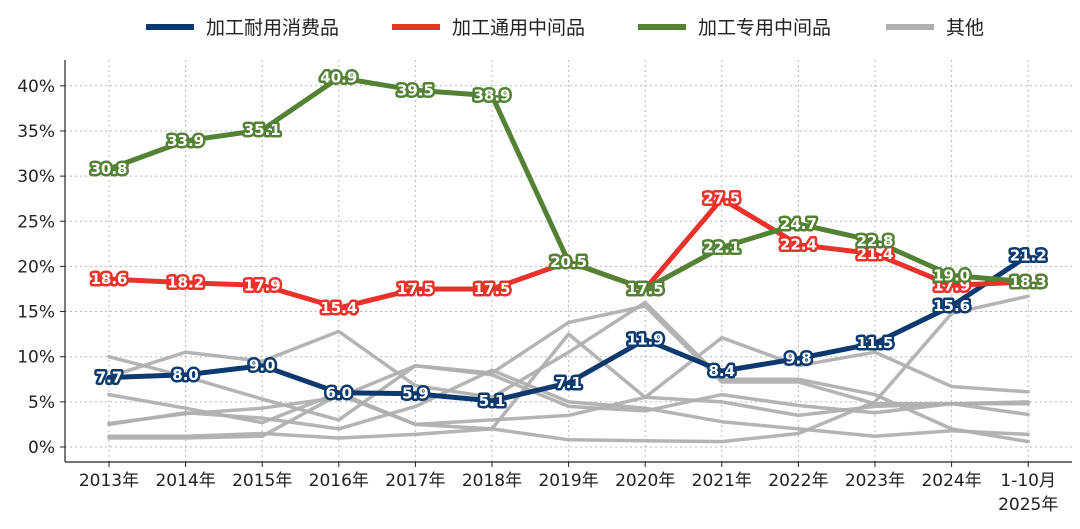 The height and width of the screenshot is (529, 1080). What do you see at coordinates (41, 448) in the screenshot?
I see `y-tick-label: 0%` at bounding box center [41, 448].